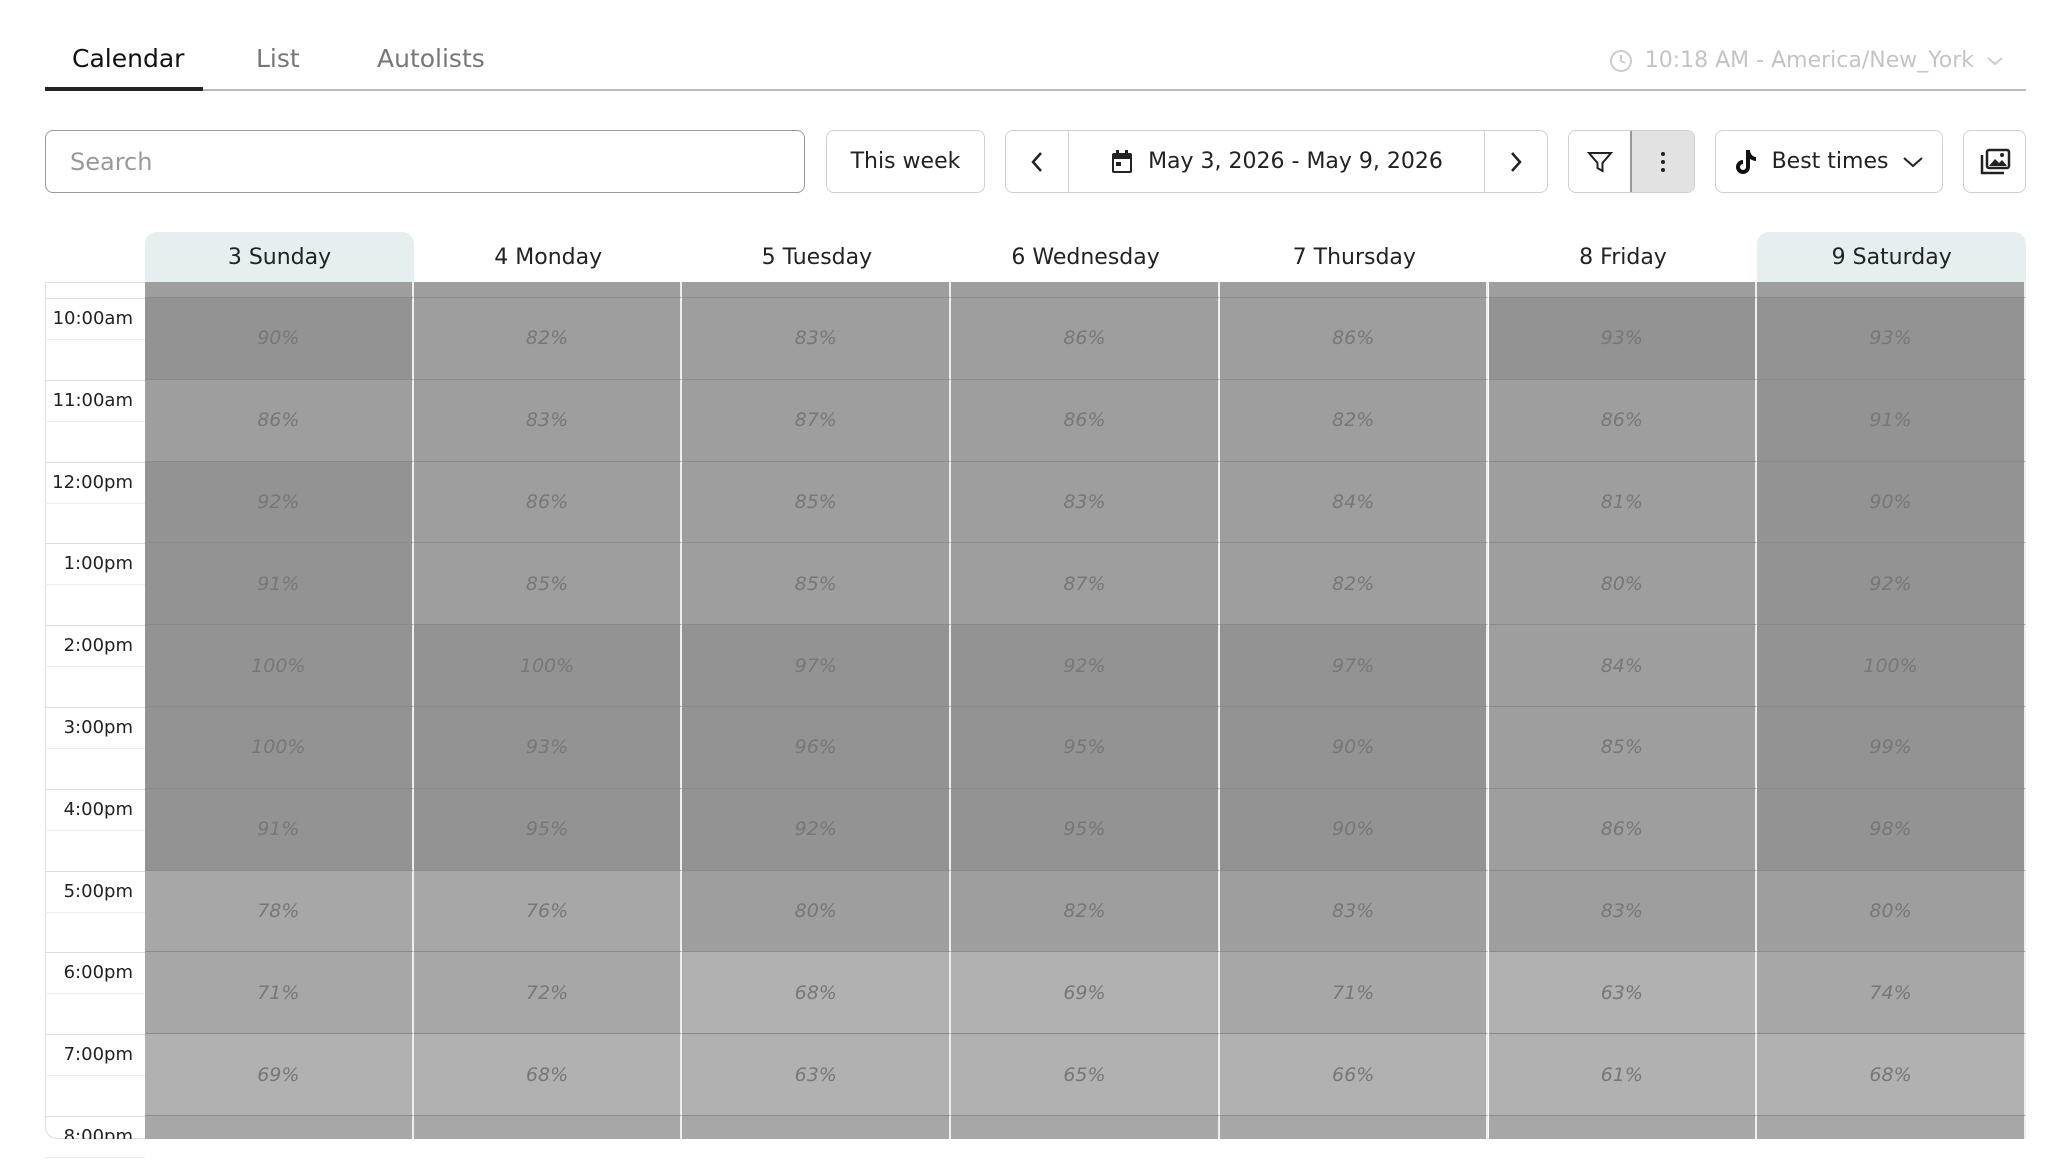  I want to click on timezone: 10:18 AM - America/New_York, so click(1806, 60).